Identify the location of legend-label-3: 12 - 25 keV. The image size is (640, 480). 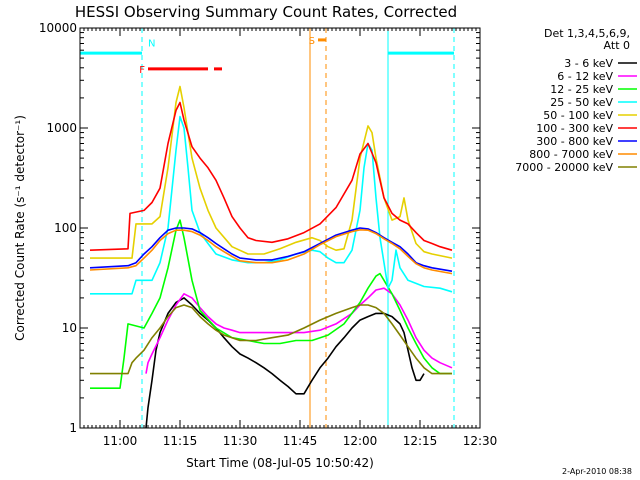
(581, 89).